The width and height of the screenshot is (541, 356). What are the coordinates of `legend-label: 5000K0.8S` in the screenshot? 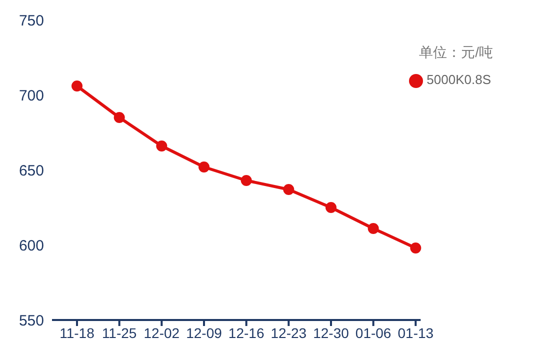 It's located at (458, 79).